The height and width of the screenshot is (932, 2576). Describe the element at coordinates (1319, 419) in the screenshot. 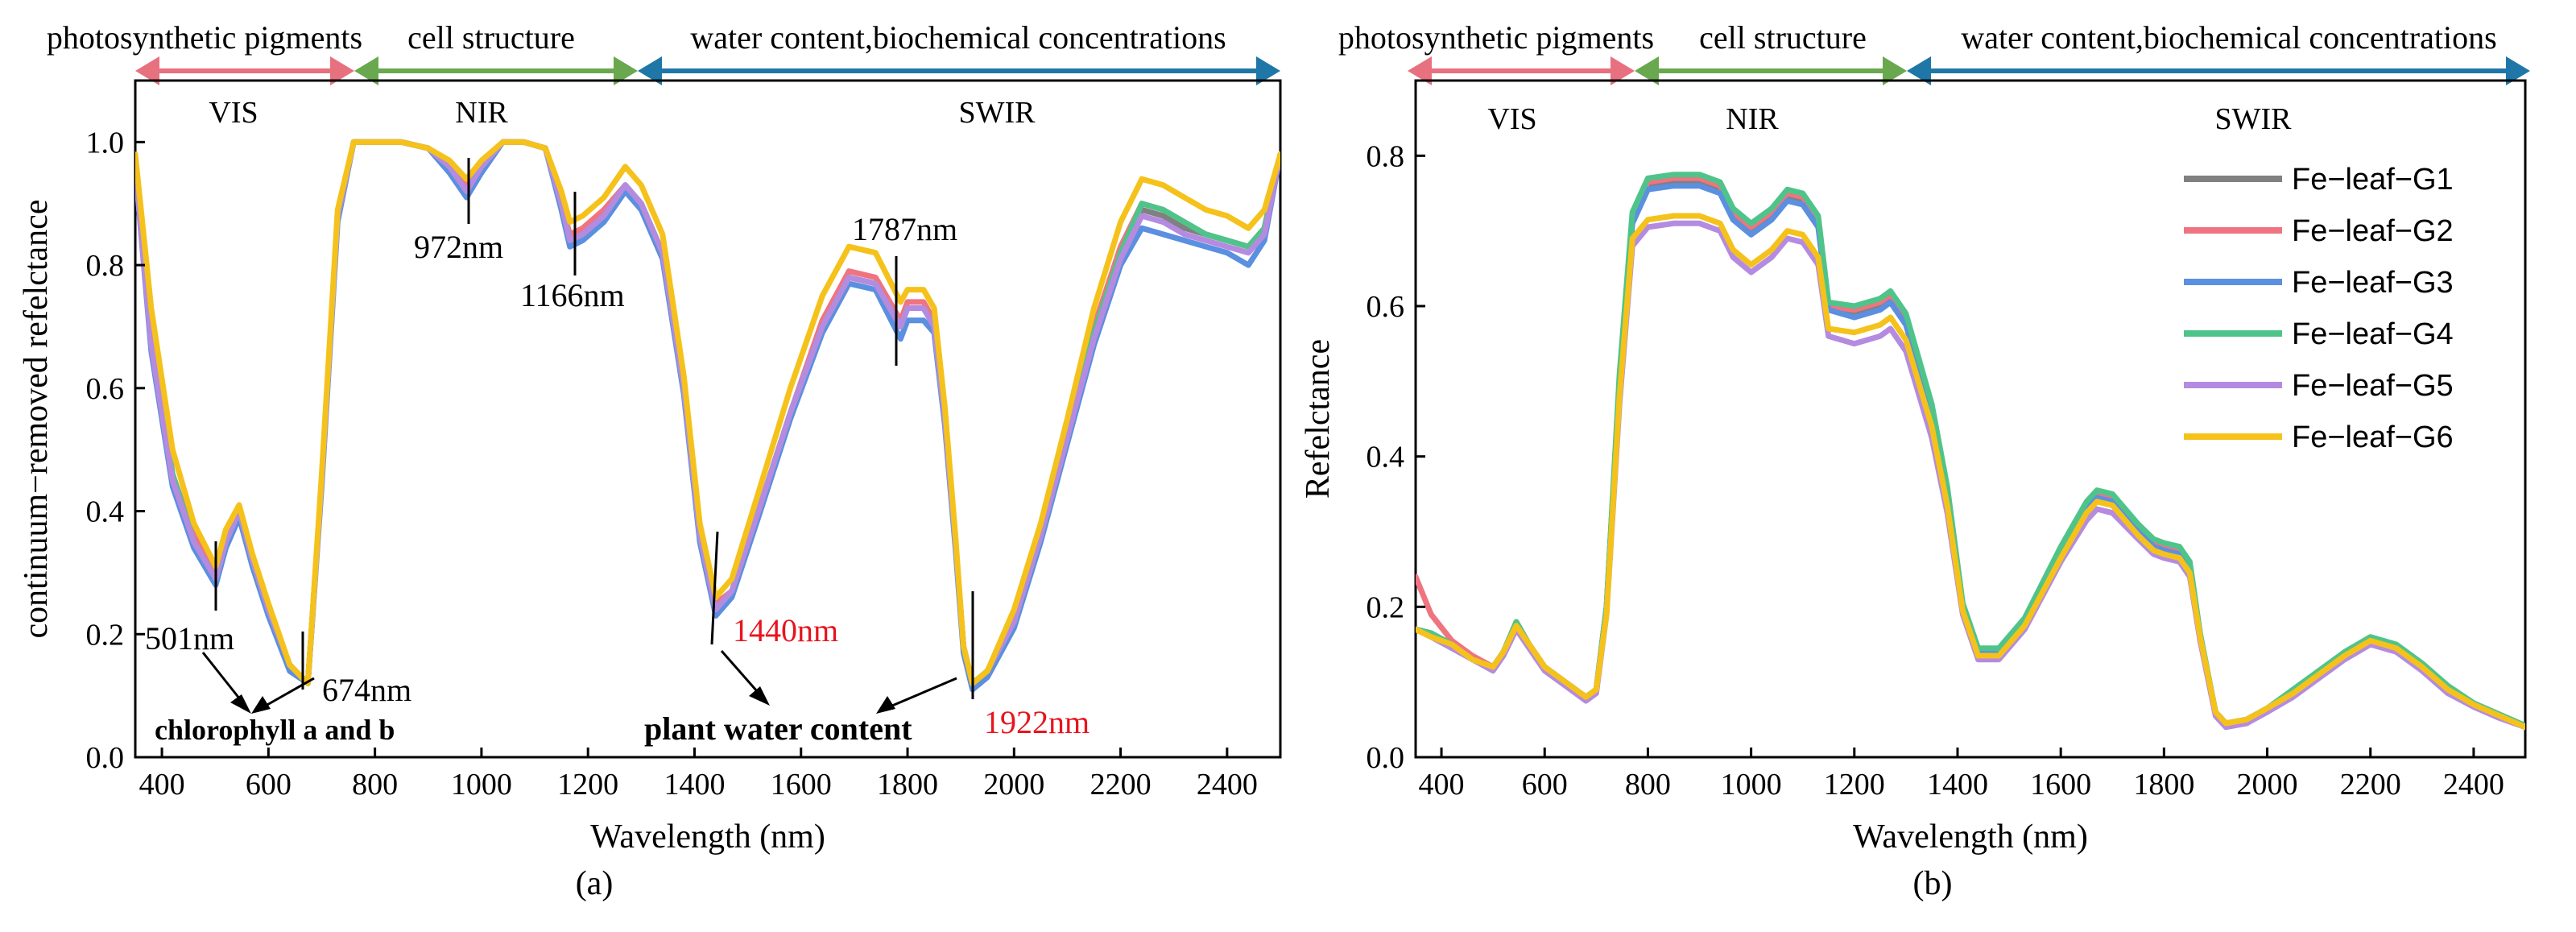

I see `y-axis-label-b: Refelctance` at that location.